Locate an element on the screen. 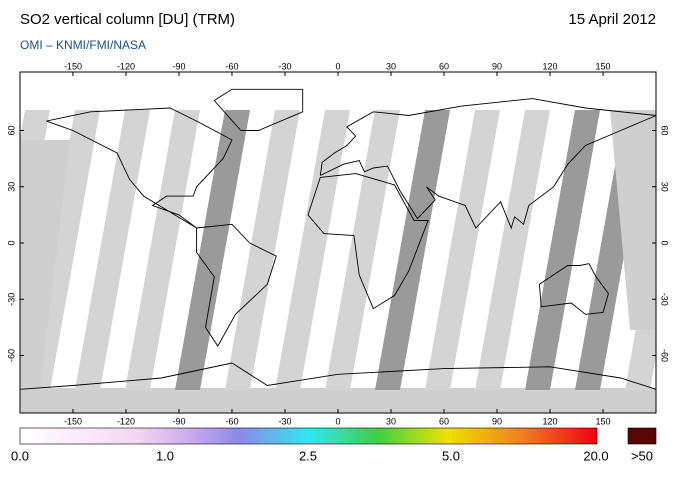 Image resolution: width=676 pixels, height=480 pixels. lon-label-bottom: -90 is located at coordinates (178, 421).